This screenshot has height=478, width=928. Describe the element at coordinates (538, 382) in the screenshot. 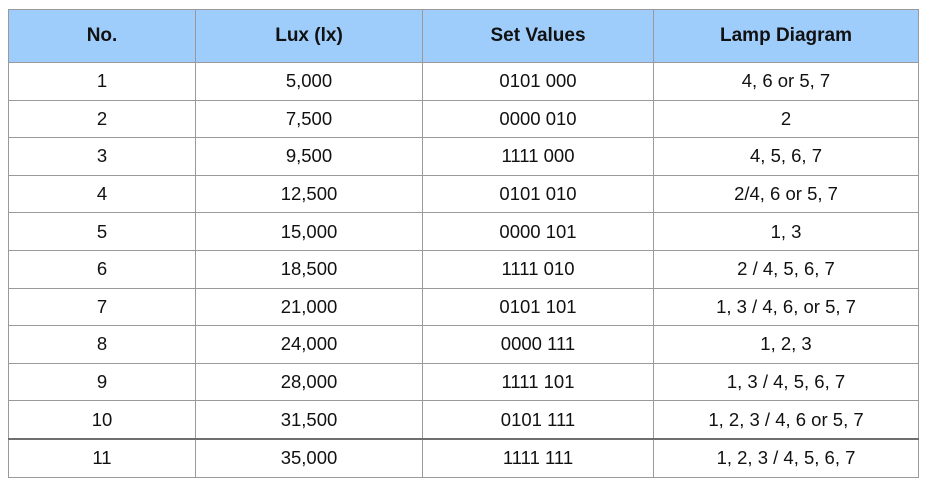

I see `cell-set-values: 1111 101` at that location.